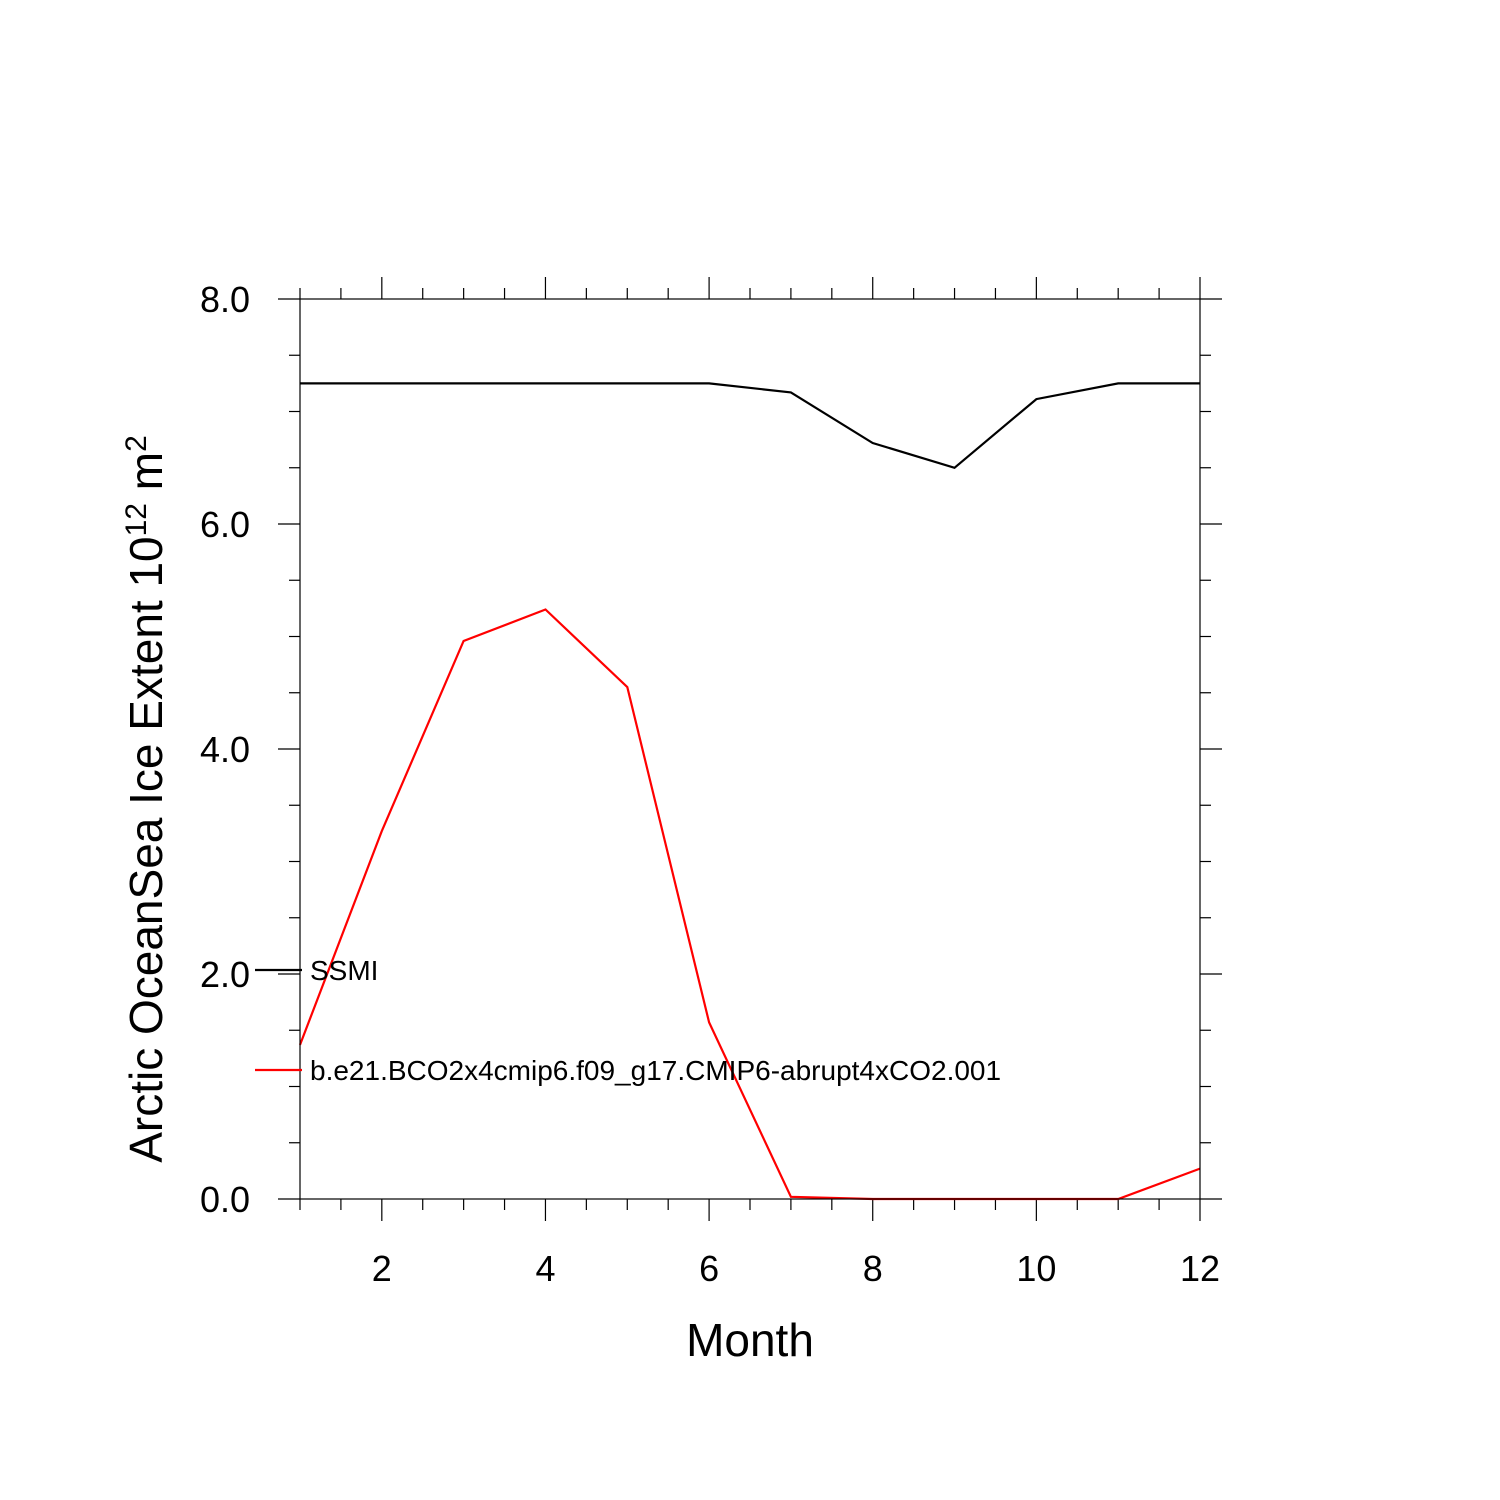 The image size is (1500, 1500). Describe the element at coordinates (709, 1268) in the screenshot. I see `x-tick-label: 6` at that location.